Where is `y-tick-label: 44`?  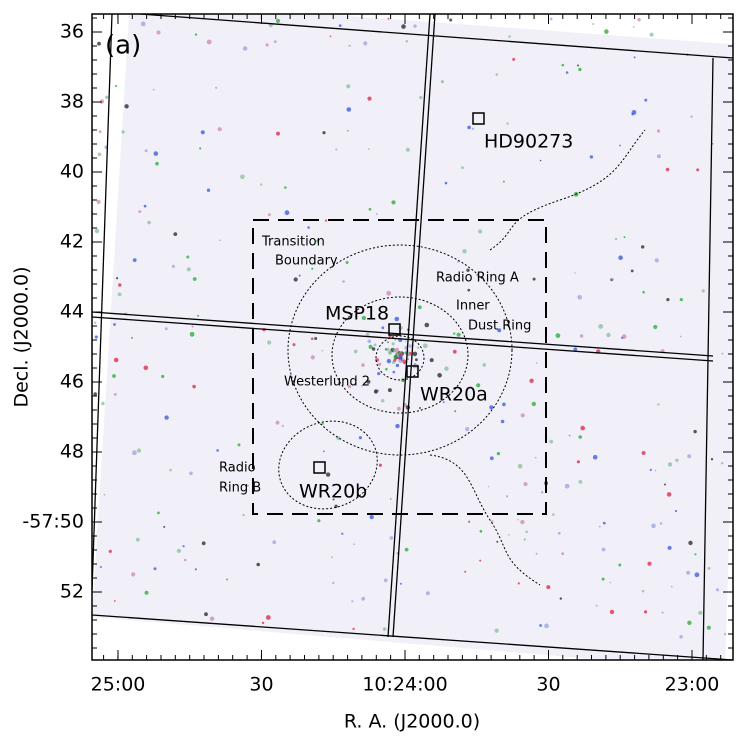
y-tick-label: 44 is located at coordinates (72, 312).